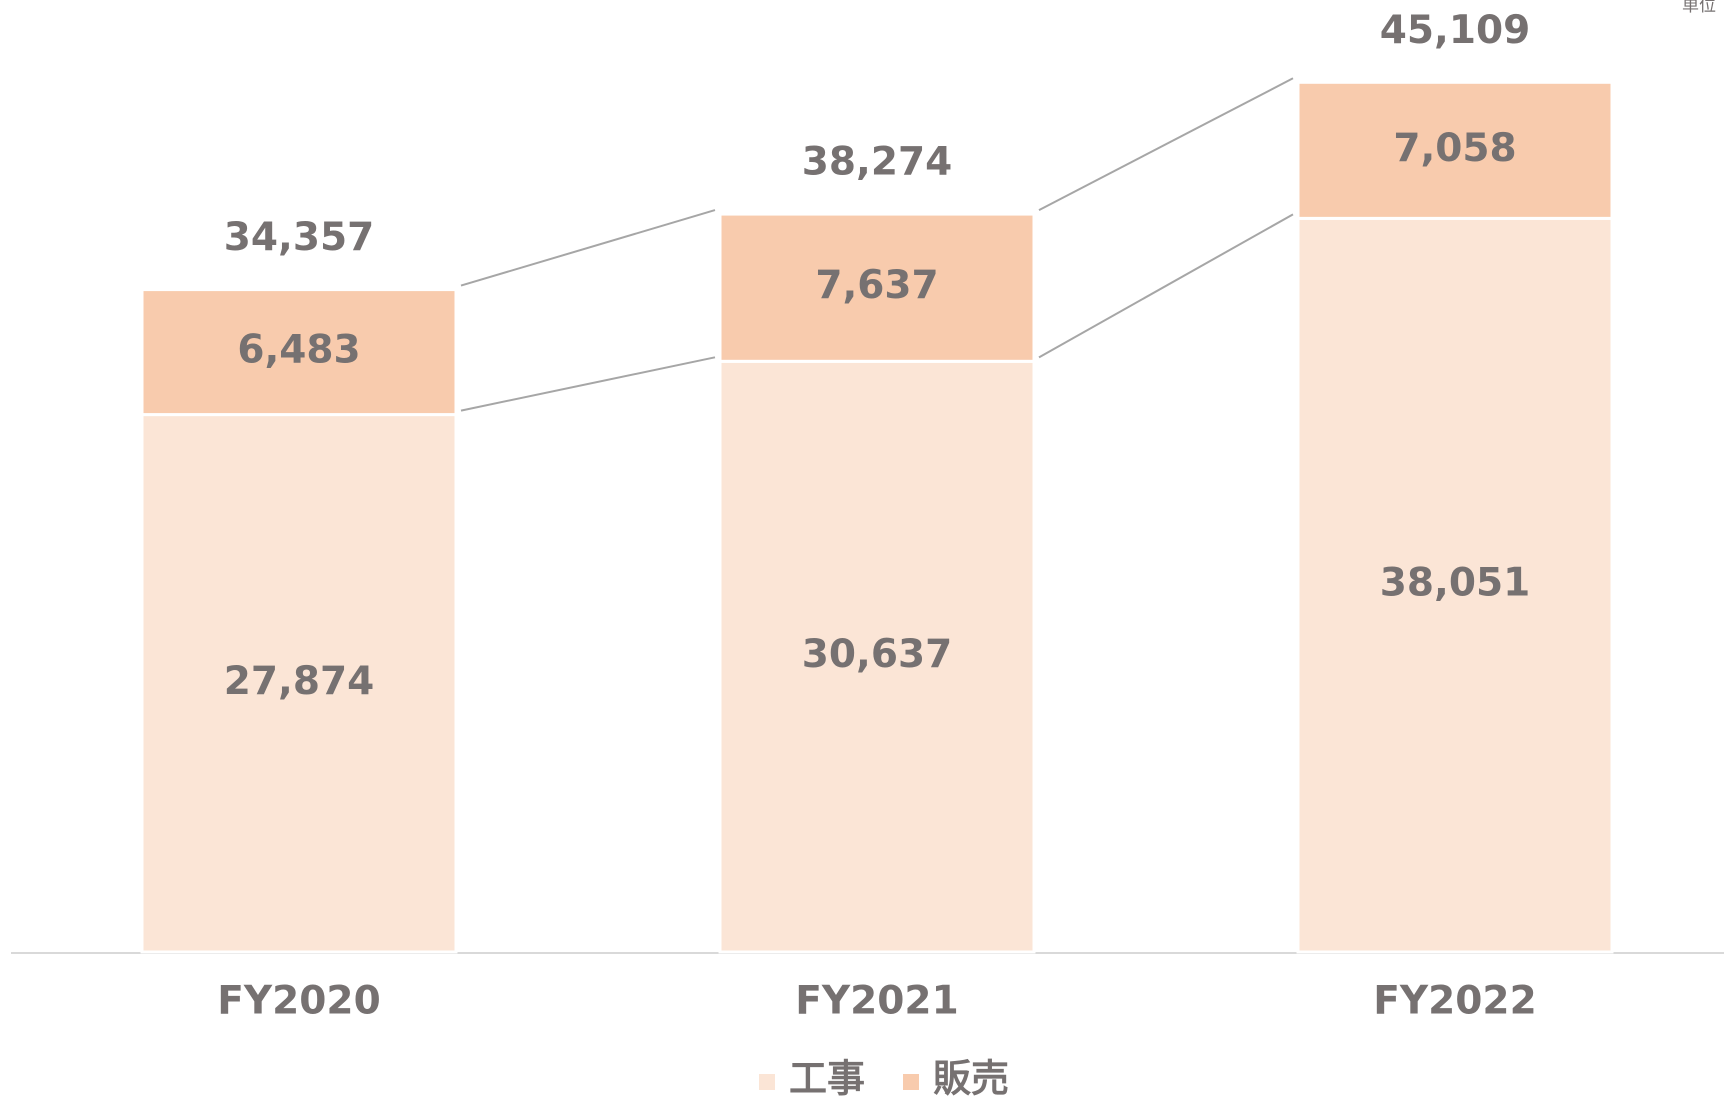  I want to click on data-label: 6,483, so click(298, 350).